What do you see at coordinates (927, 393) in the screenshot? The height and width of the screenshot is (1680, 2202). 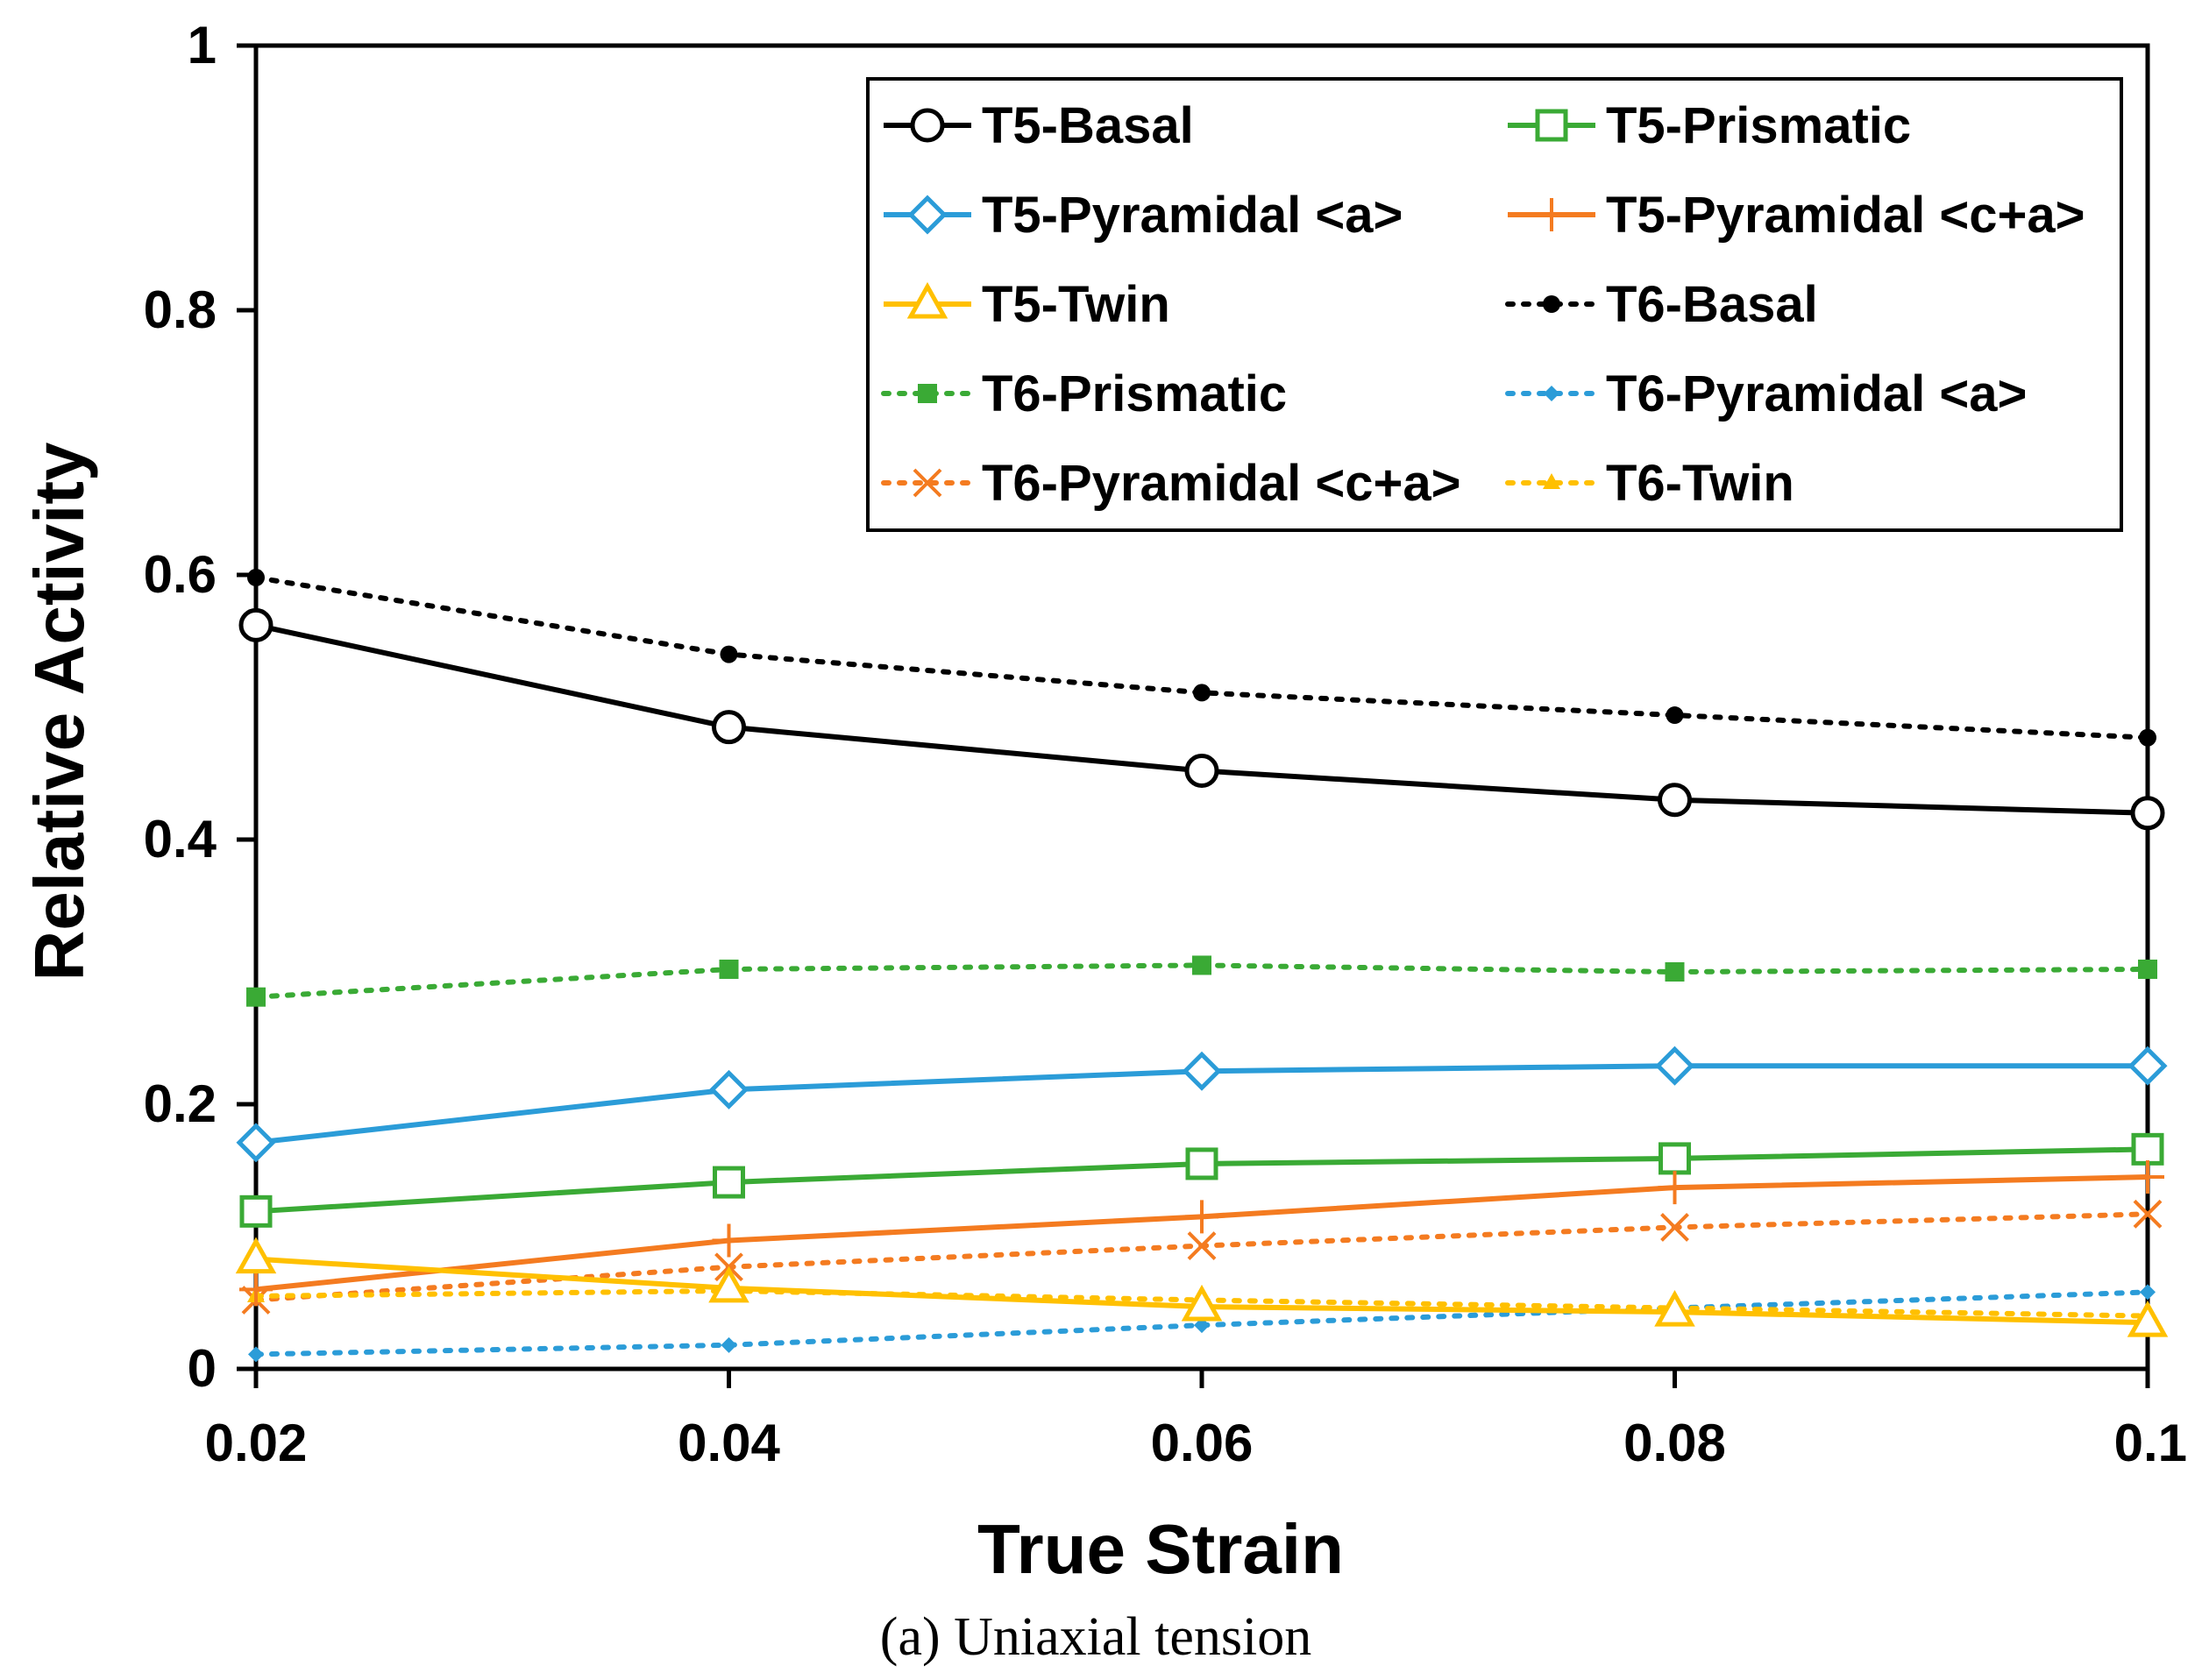 I see `legend-marker-t6-prismatic` at bounding box center [927, 393].